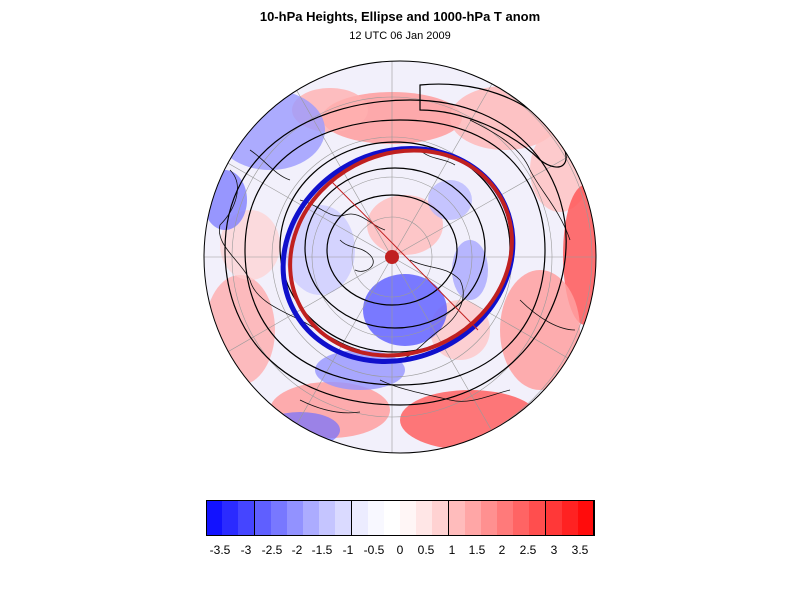  Describe the element at coordinates (220, 550) in the screenshot. I see `colorbar-tick-label: -3.5` at that location.